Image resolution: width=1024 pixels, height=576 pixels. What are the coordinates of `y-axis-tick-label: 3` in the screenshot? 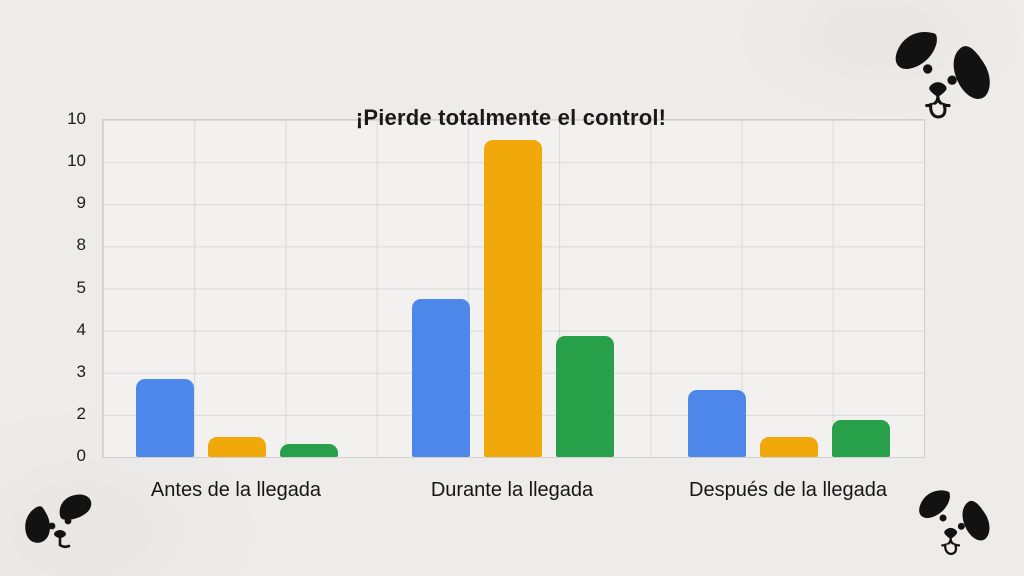 It's located at (81, 371).